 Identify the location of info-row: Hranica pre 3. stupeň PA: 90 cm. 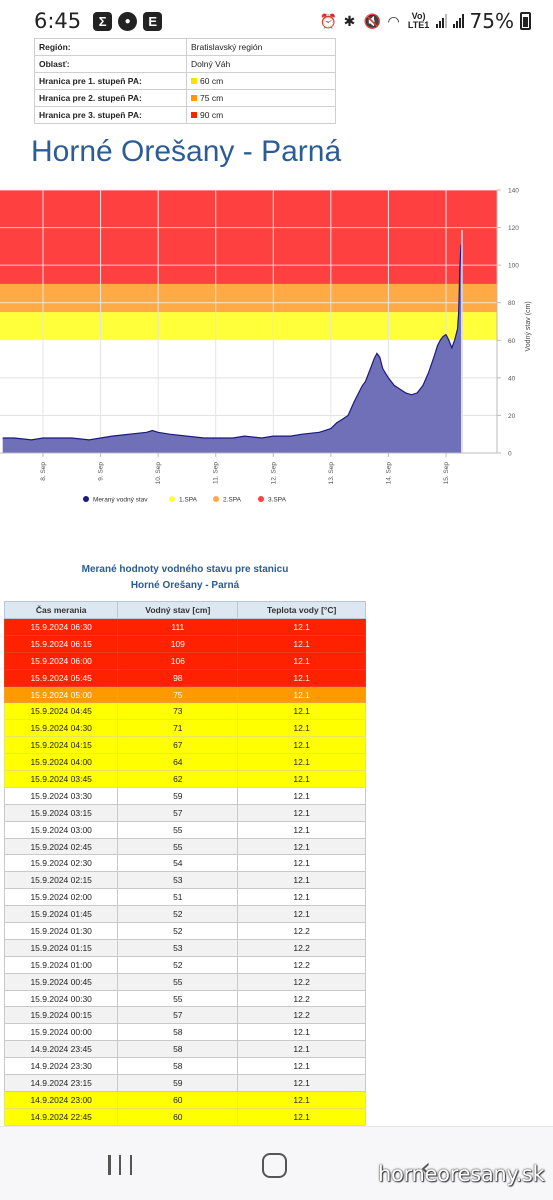
(185, 115).